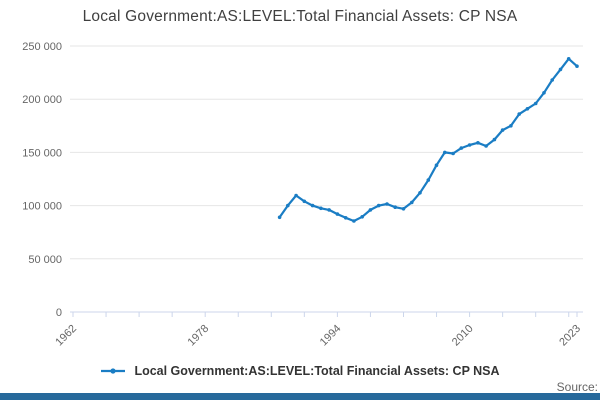  Describe the element at coordinates (42, 47) in the screenshot. I see `y-tick-label: 250 000` at that location.